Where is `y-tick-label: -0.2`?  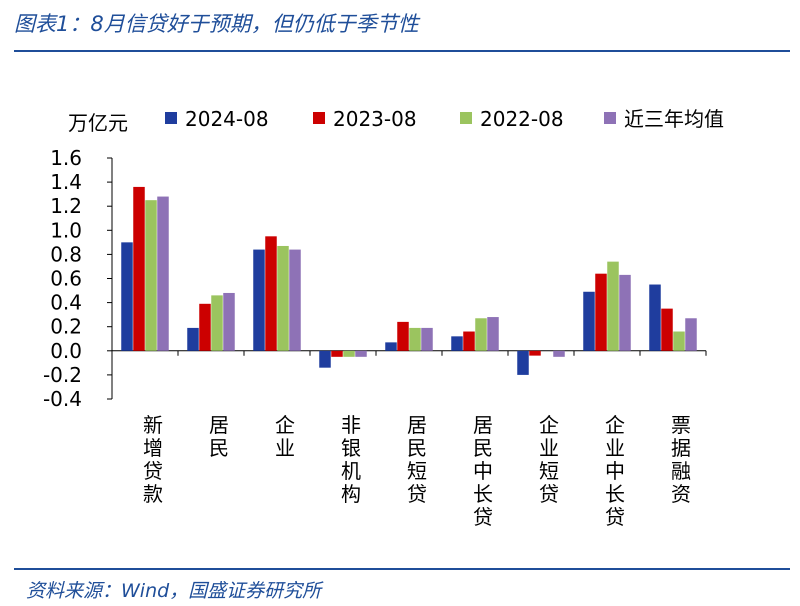 y-tick-label: -0.2 is located at coordinates (62, 375).